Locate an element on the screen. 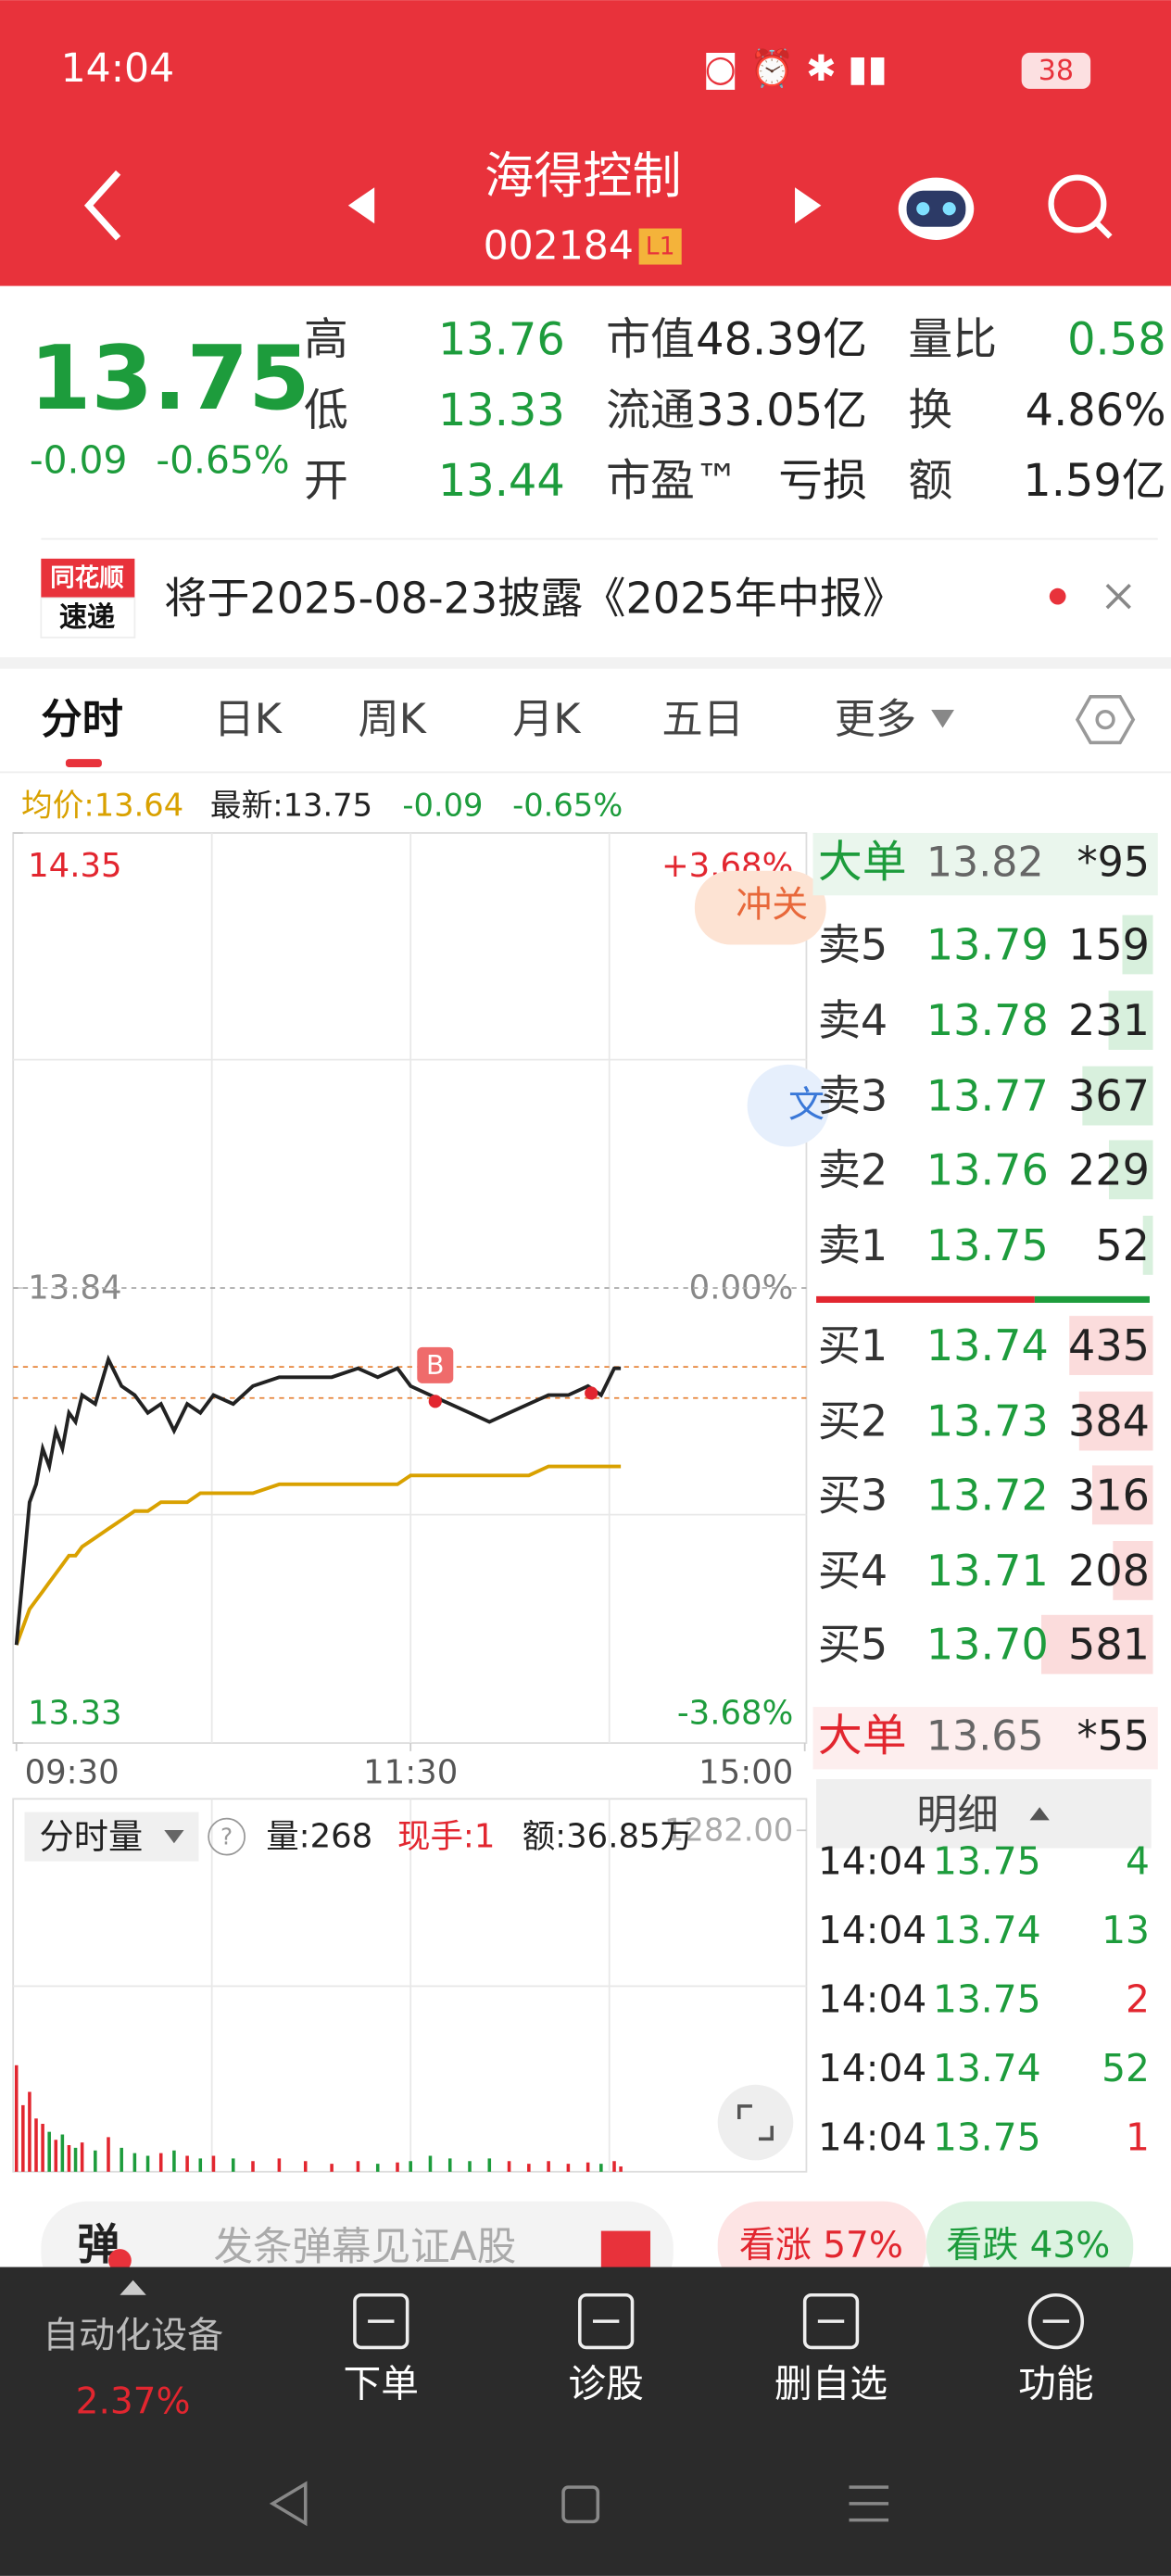 The image size is (1171, 2576). tab: 更多 is located at coordinates (876, 719).